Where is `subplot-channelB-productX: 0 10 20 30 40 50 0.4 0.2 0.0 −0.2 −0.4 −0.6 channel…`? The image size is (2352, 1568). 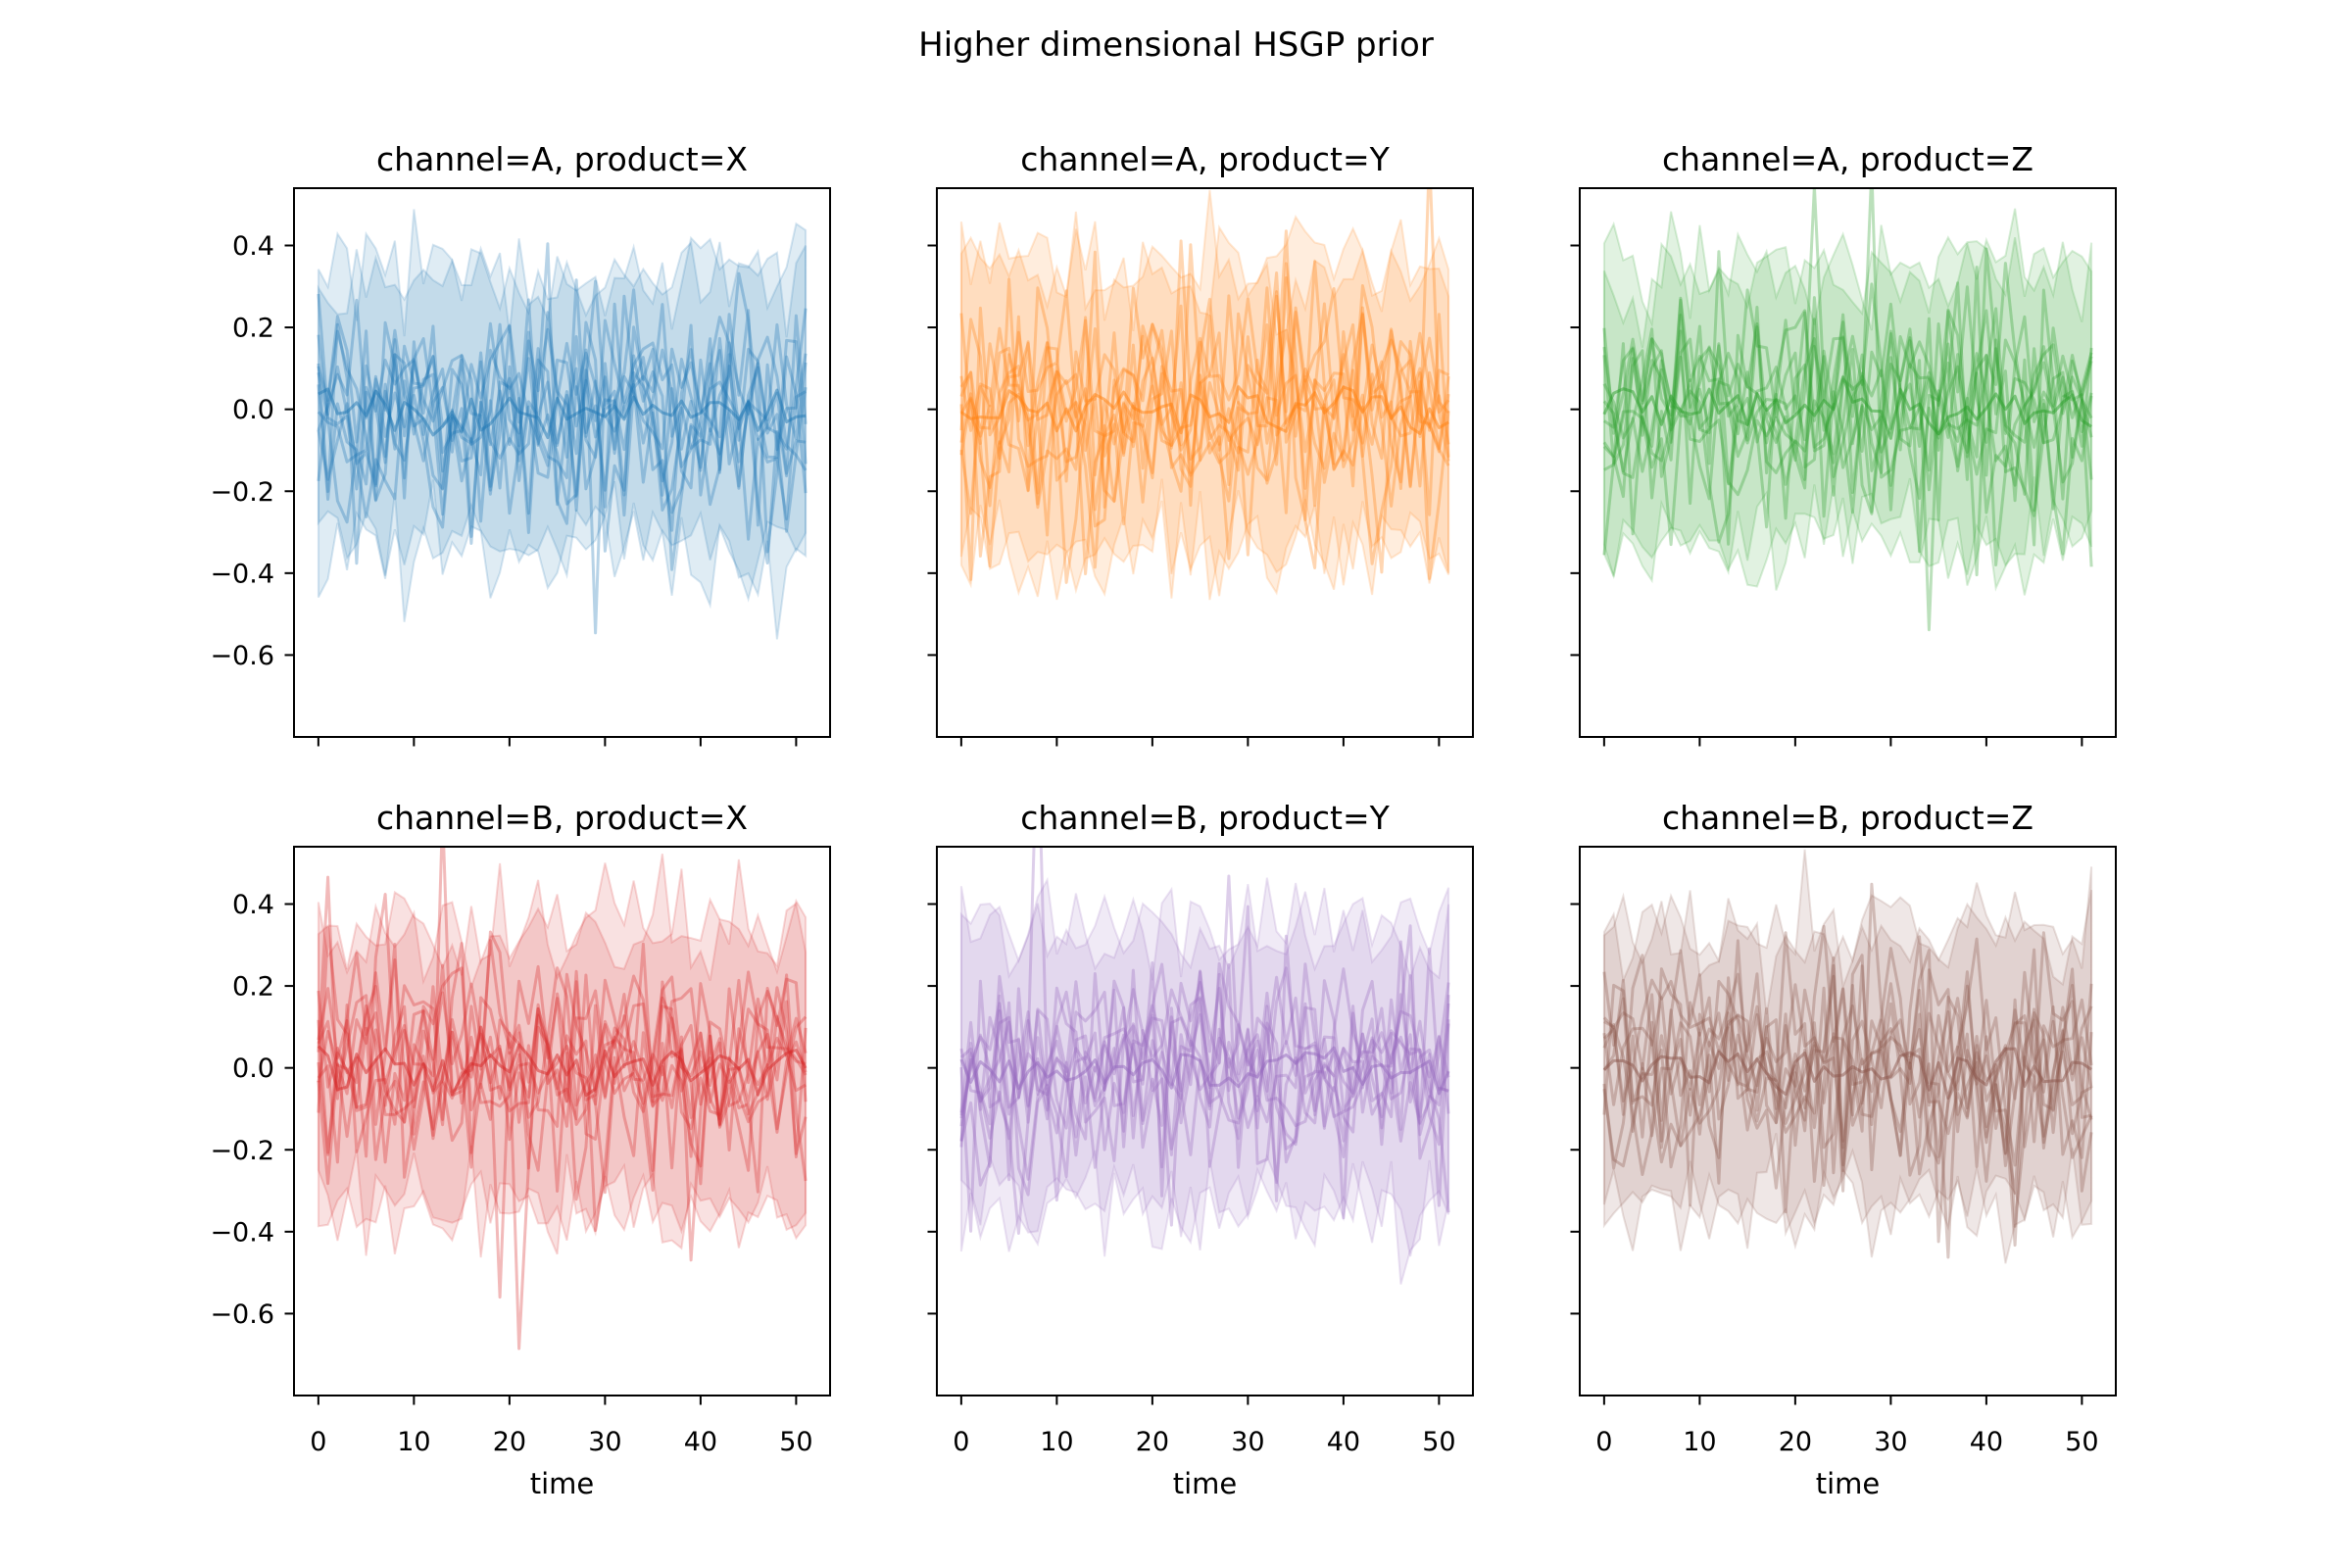
subplot-channelB-productX: 0 10 20 30 40 50 0.4 0.2 0.0 −0.2 −0.4 −0.6 channel… is located at coordinates (520, 1149).